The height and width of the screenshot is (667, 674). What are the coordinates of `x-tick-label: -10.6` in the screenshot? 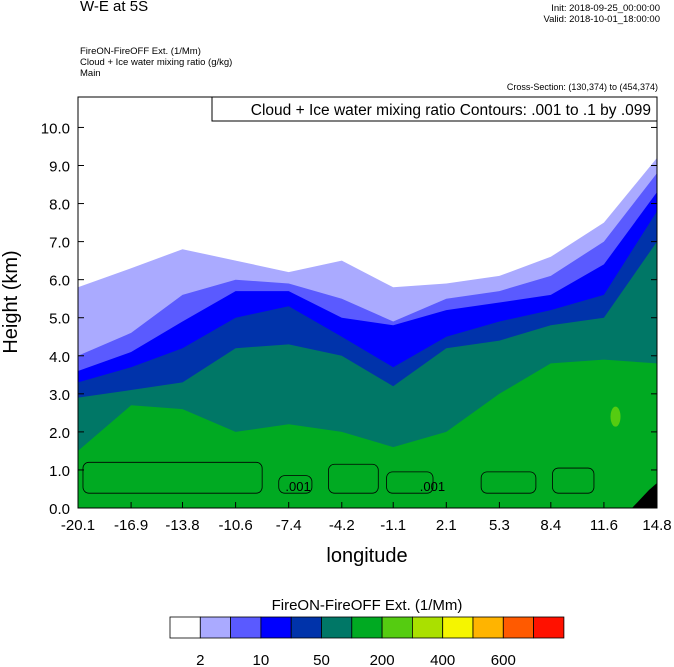 It's located at (236, 525).